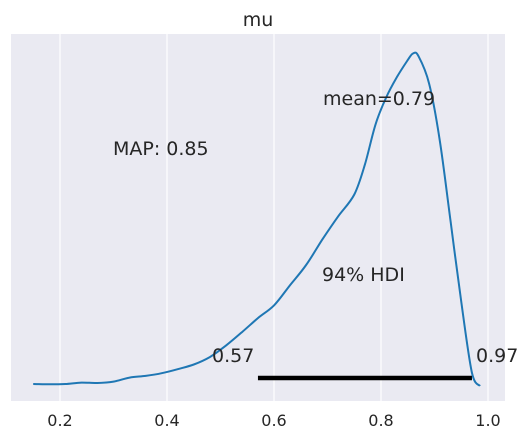 This screenshot has width=526, height=443. I want to click on x-tick-label: 0.6, so click(273, 420).